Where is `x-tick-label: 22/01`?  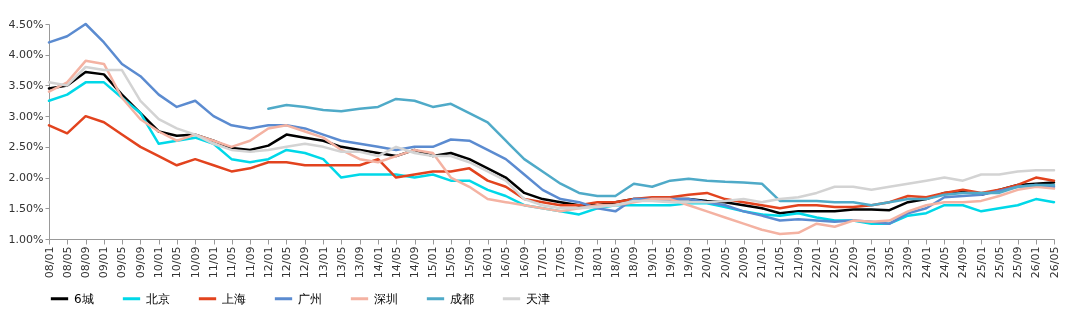
x-tick-label: 22/01 is located at coordinates (817, 262).